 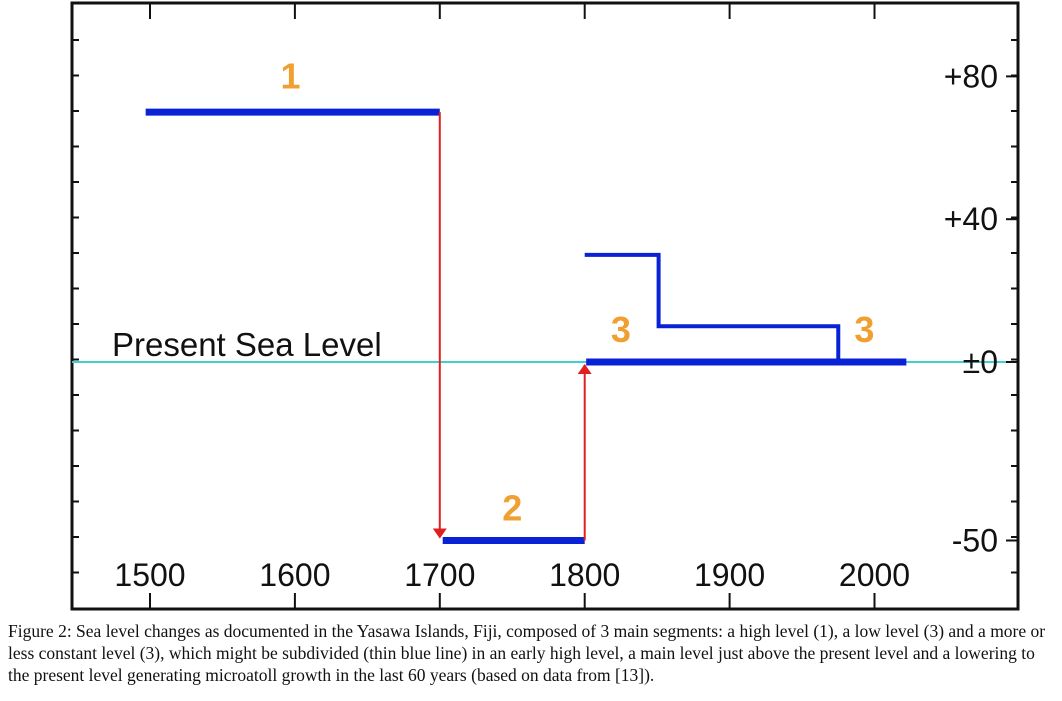 I want to click on arrows, so click(x=512, y=326).